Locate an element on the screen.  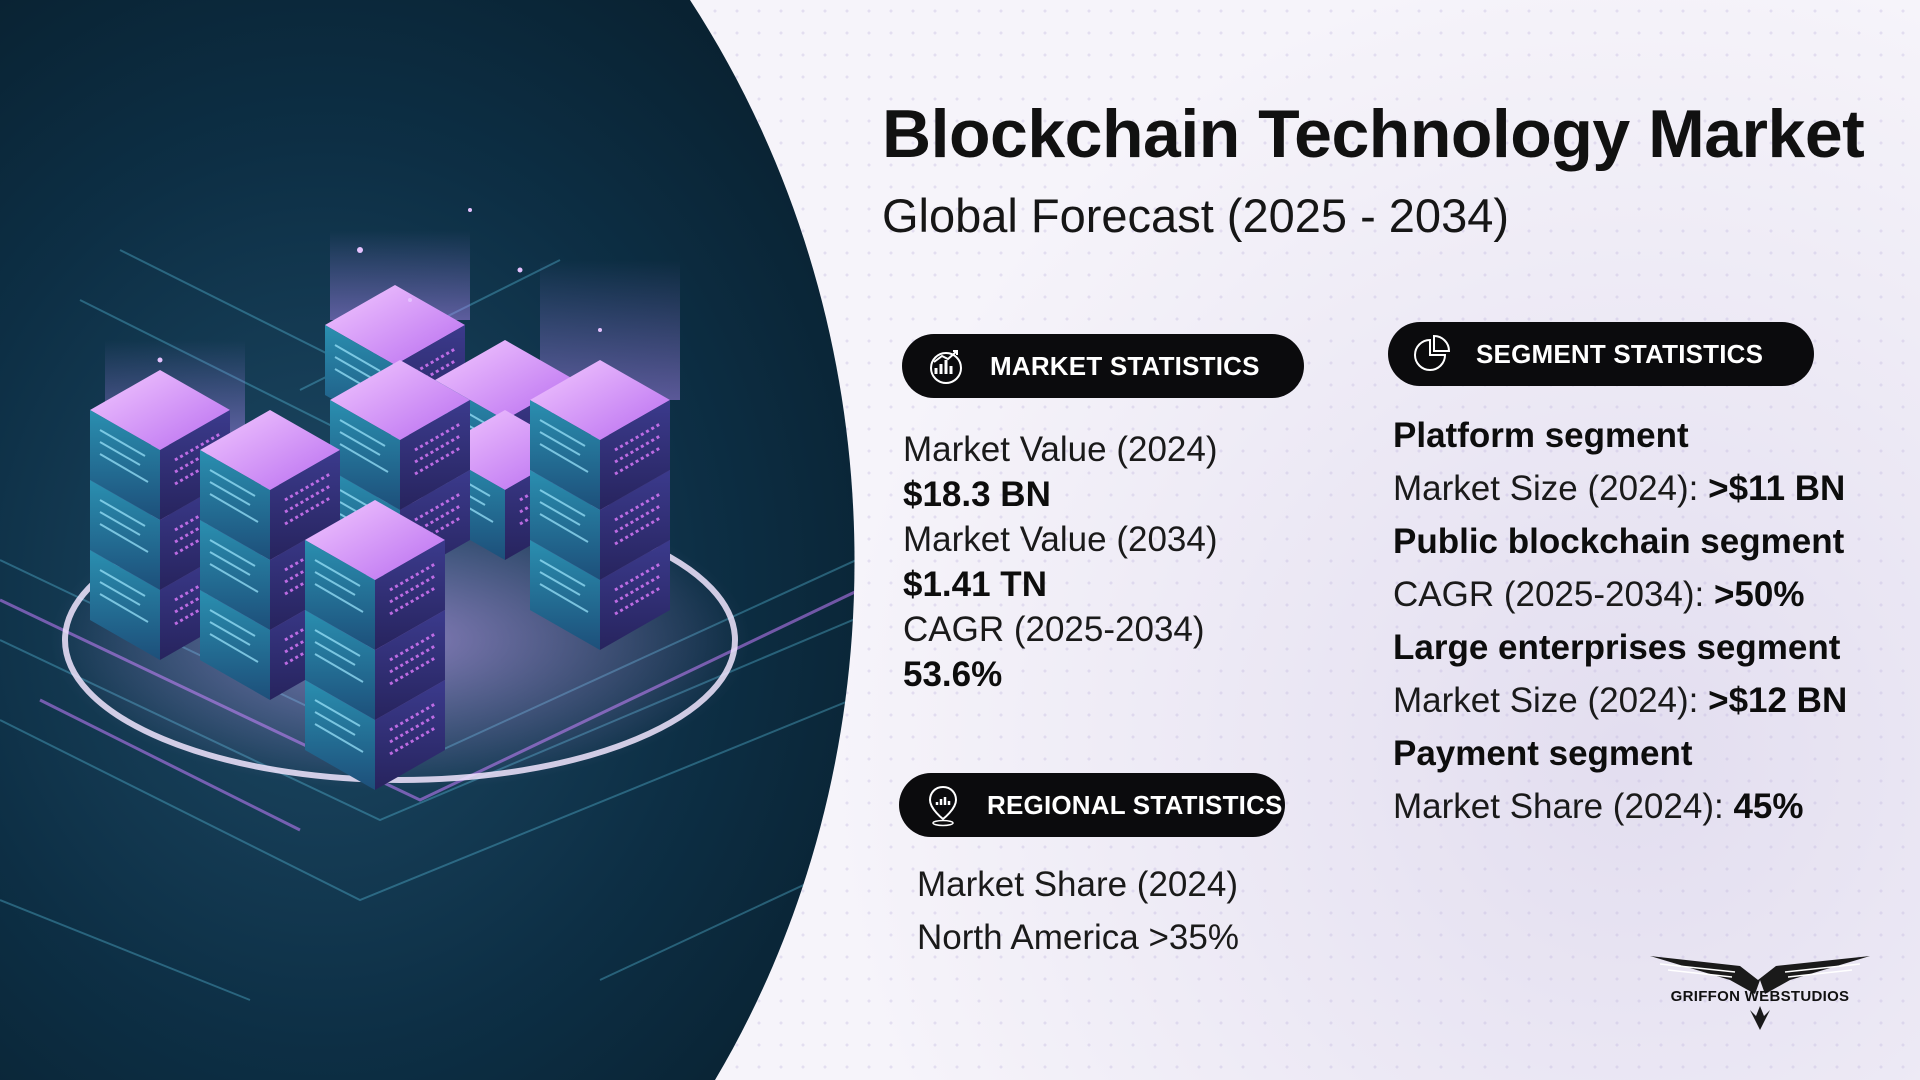
location-pin-icon is located at coordinates (943, 806).